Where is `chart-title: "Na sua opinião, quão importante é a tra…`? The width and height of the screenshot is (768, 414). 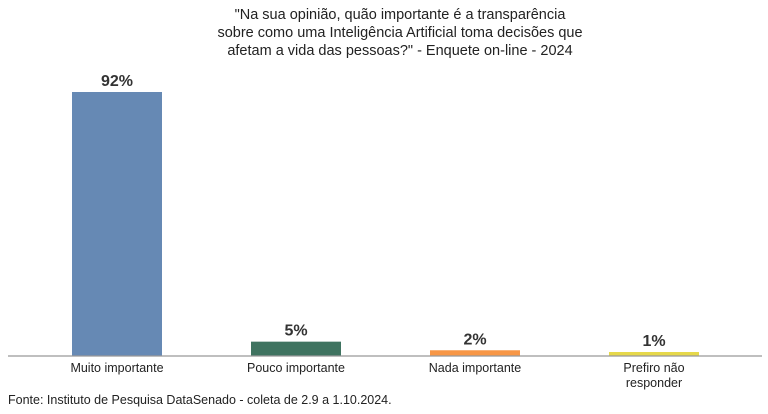 chart-title: "Na sua opinião, quão importante é a tra… is located at coordinates (400, 33).